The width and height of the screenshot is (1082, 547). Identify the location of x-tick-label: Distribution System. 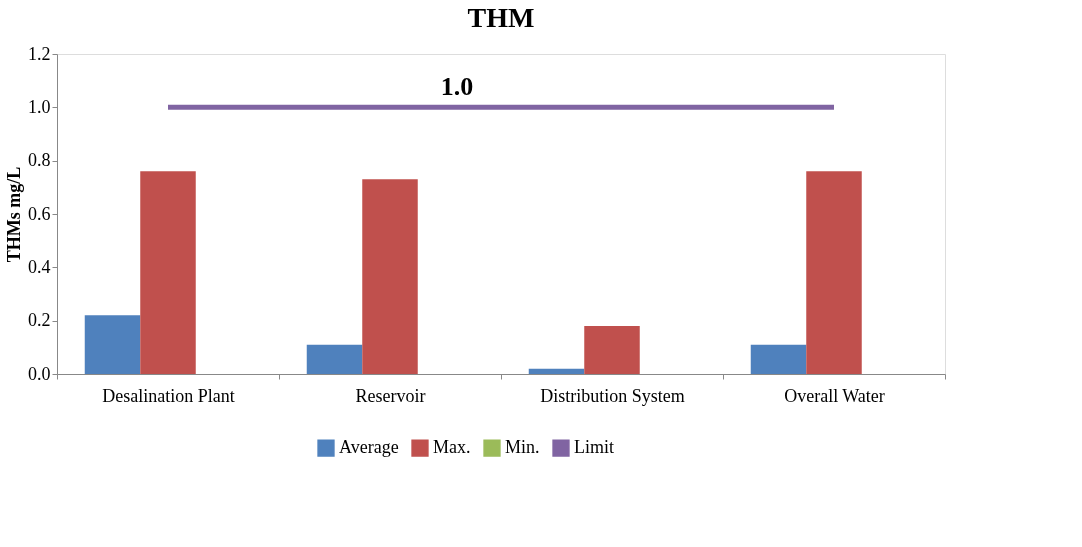
(612, 395).